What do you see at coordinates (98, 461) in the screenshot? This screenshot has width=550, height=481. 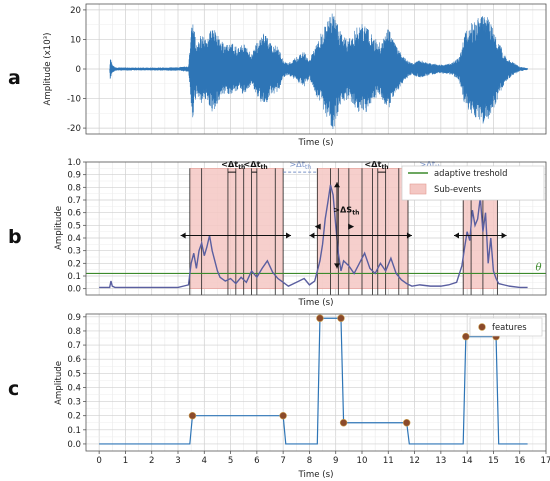 I see `panel-c-xtick-label: 0` at bounding box center [98, 461].